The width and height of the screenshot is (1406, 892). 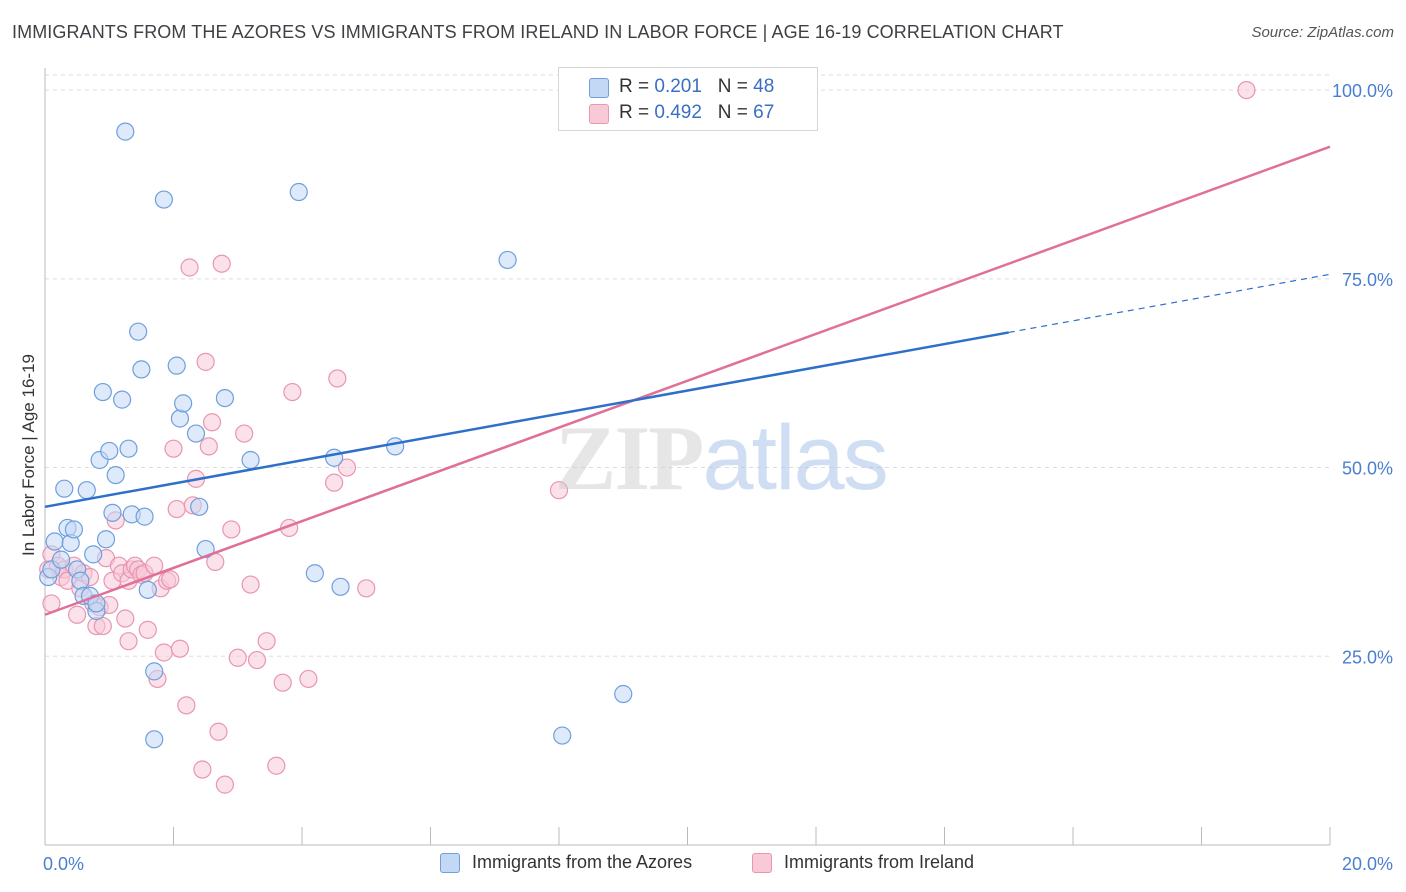 I want to click on source-label: Source: ZipAtlas.com, so click(x=1322, y=32).